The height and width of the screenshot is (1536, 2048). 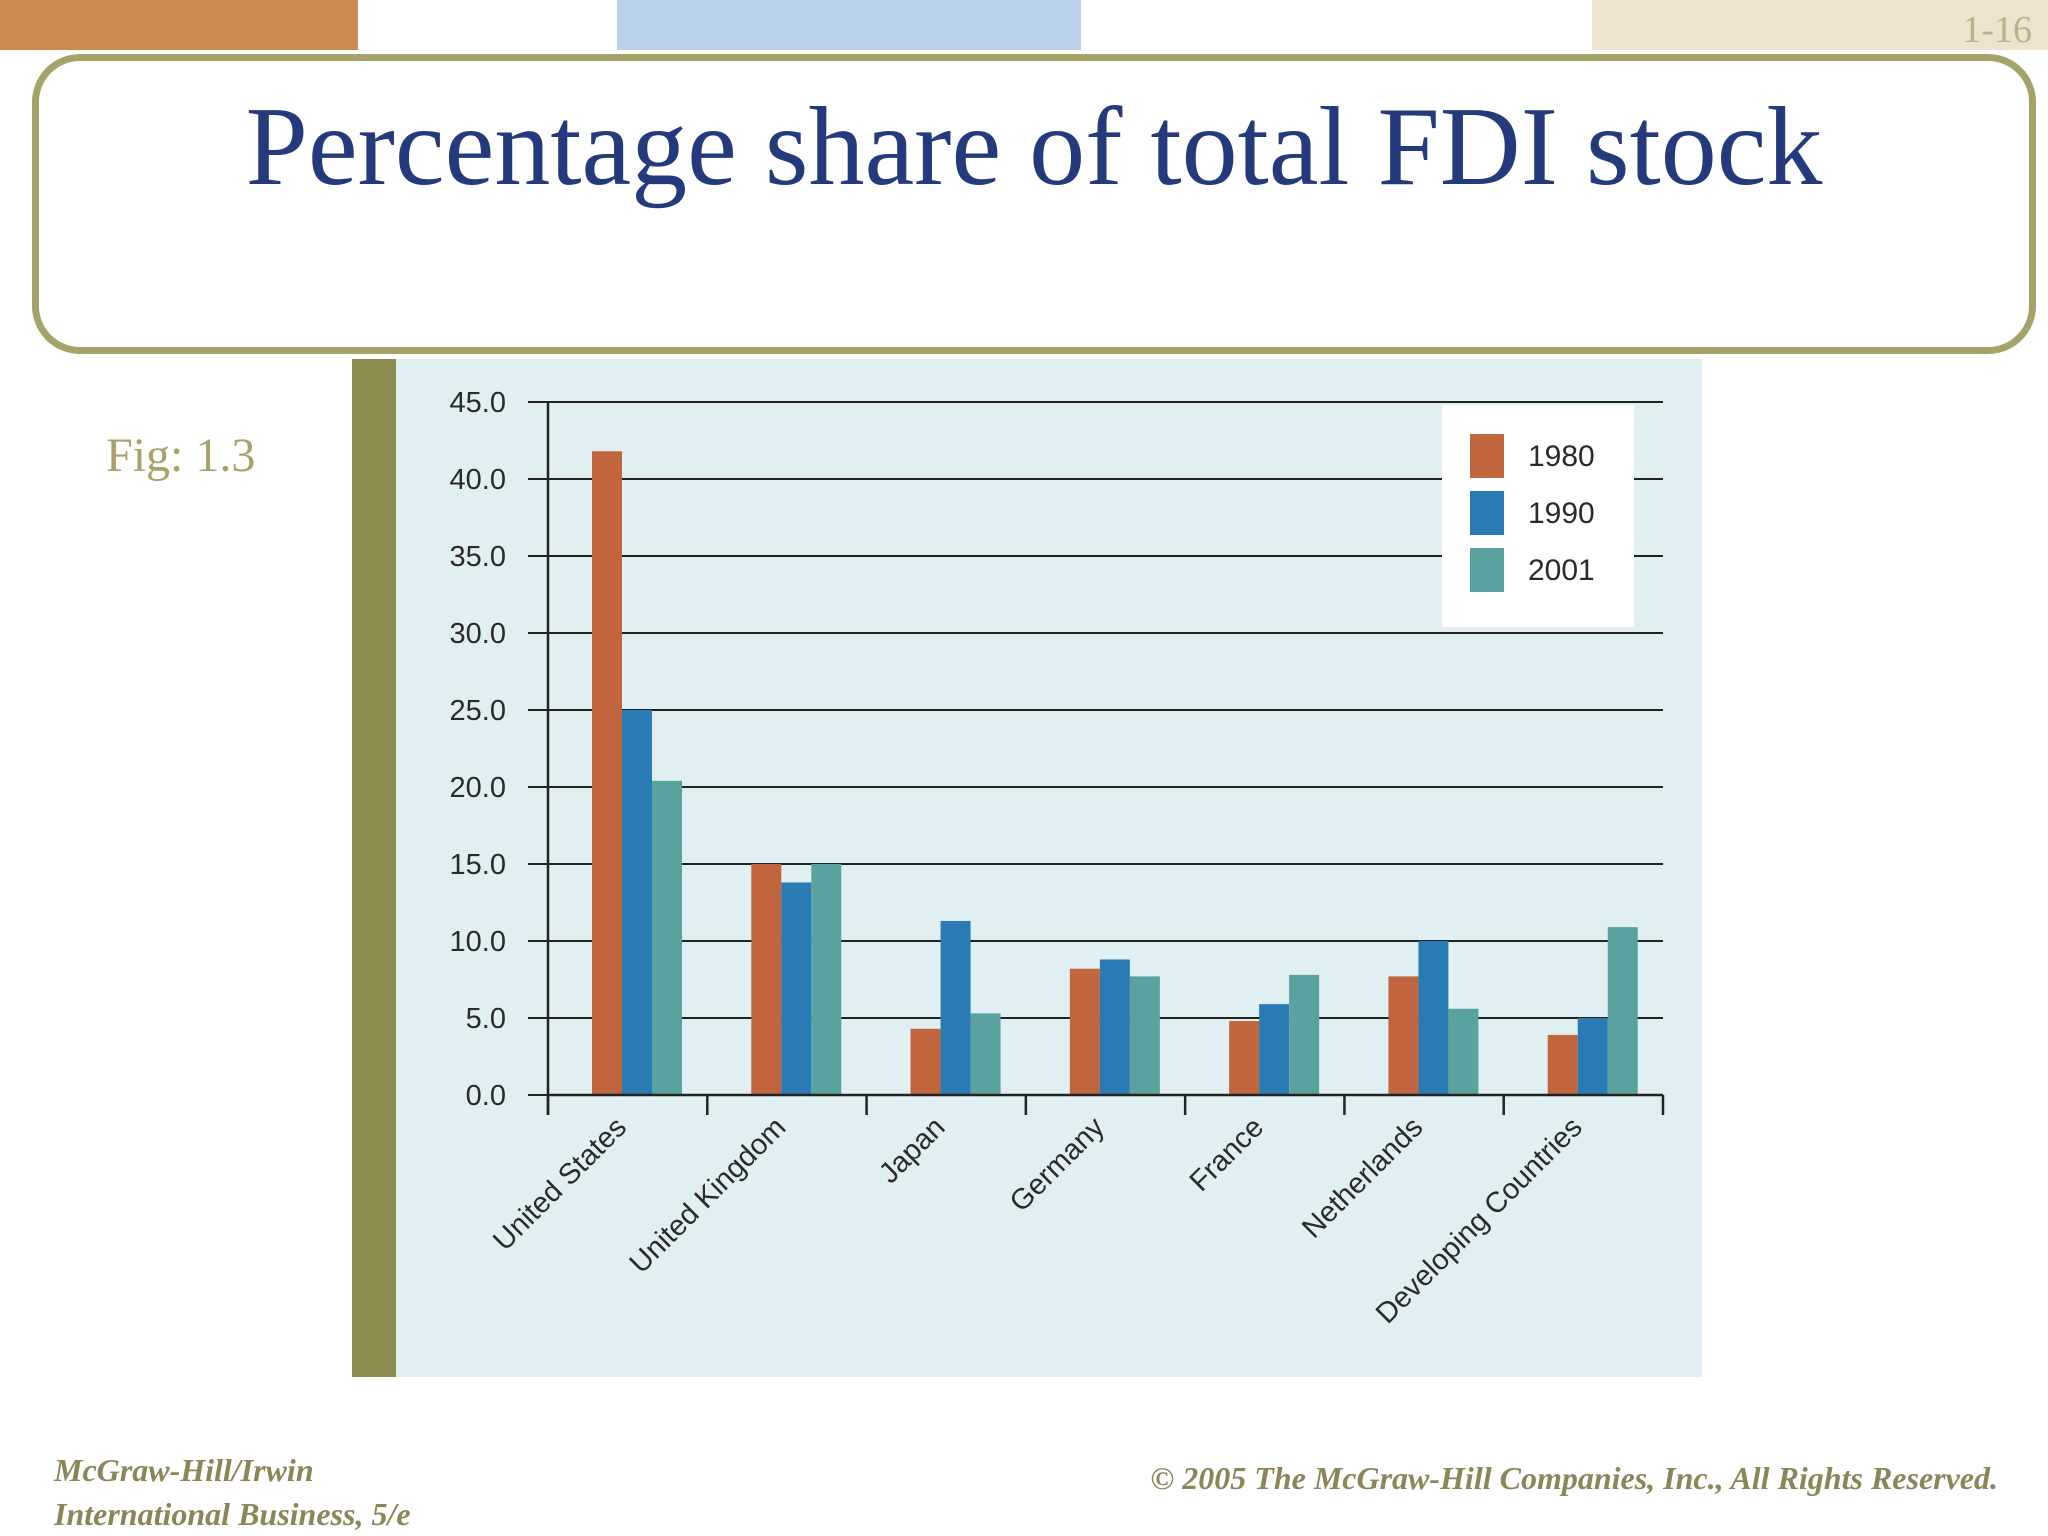 What do you see at coordinates (478, 480) in the screenshot?
I see `y-tick-label: 40.0` at bounding box center [478, 480].